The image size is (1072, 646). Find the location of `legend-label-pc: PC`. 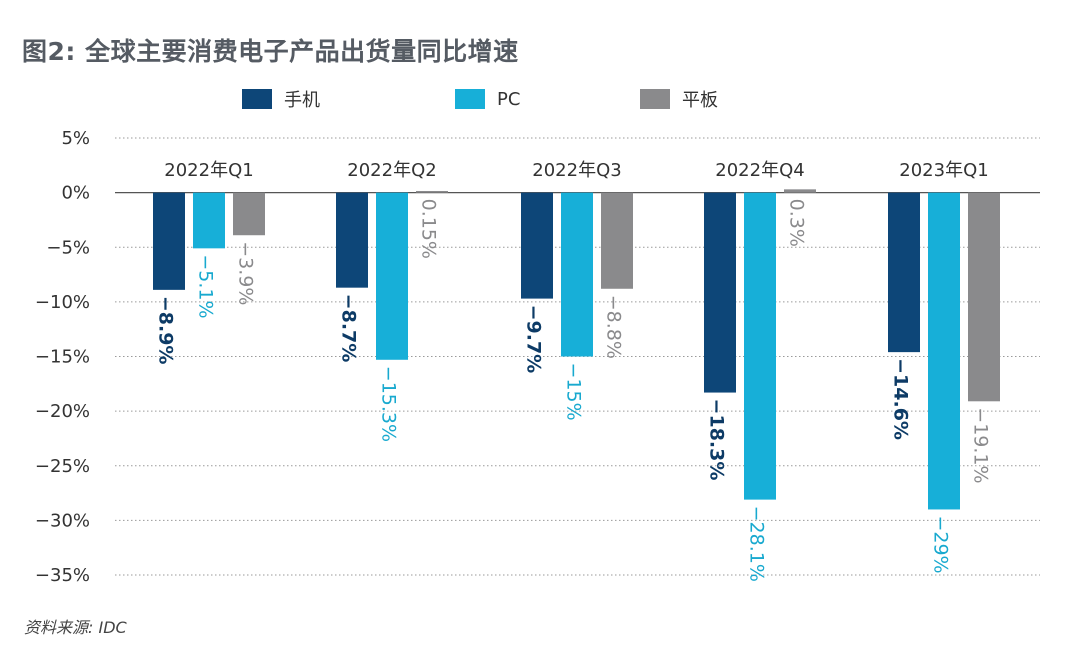

legend-label-pc: PC is located at coordinates (509, 99).